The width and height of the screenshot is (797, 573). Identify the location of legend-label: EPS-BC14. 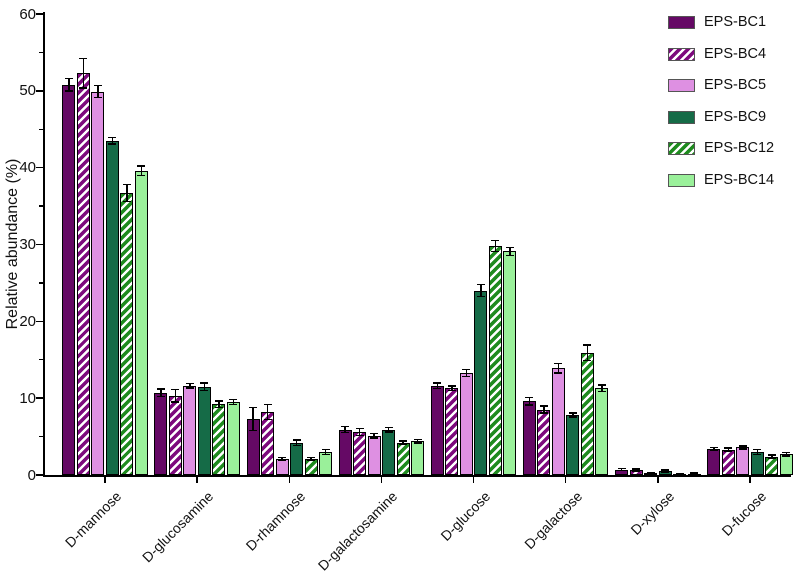
(739, 180).